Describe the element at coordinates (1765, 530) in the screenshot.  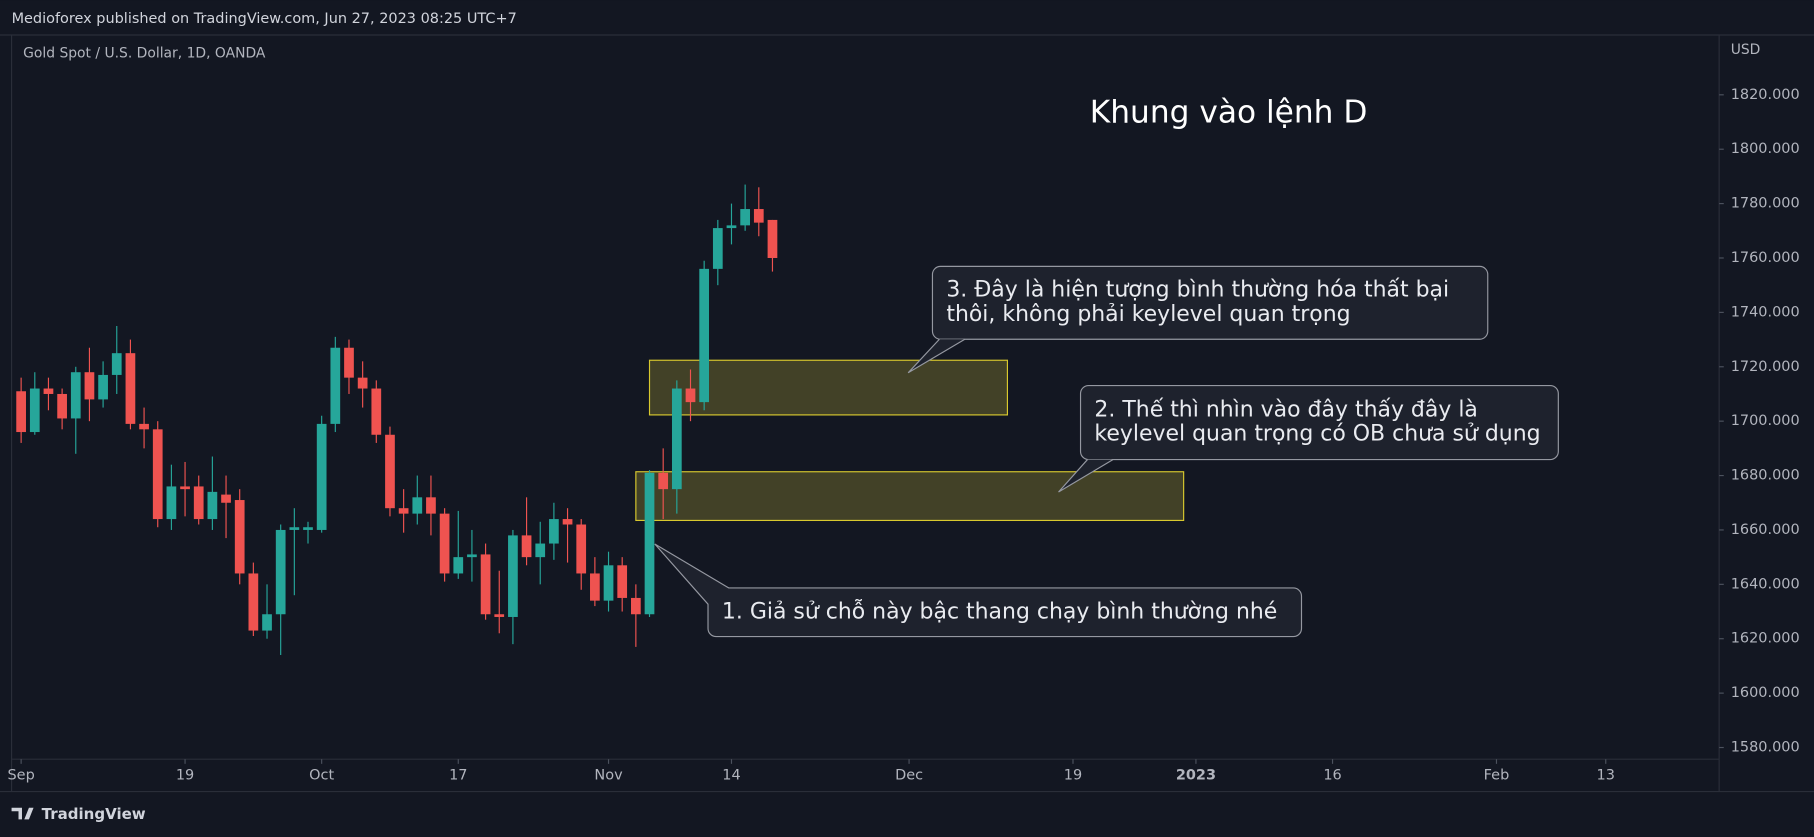
I see `y-tick-label: 1660.000` at that location.